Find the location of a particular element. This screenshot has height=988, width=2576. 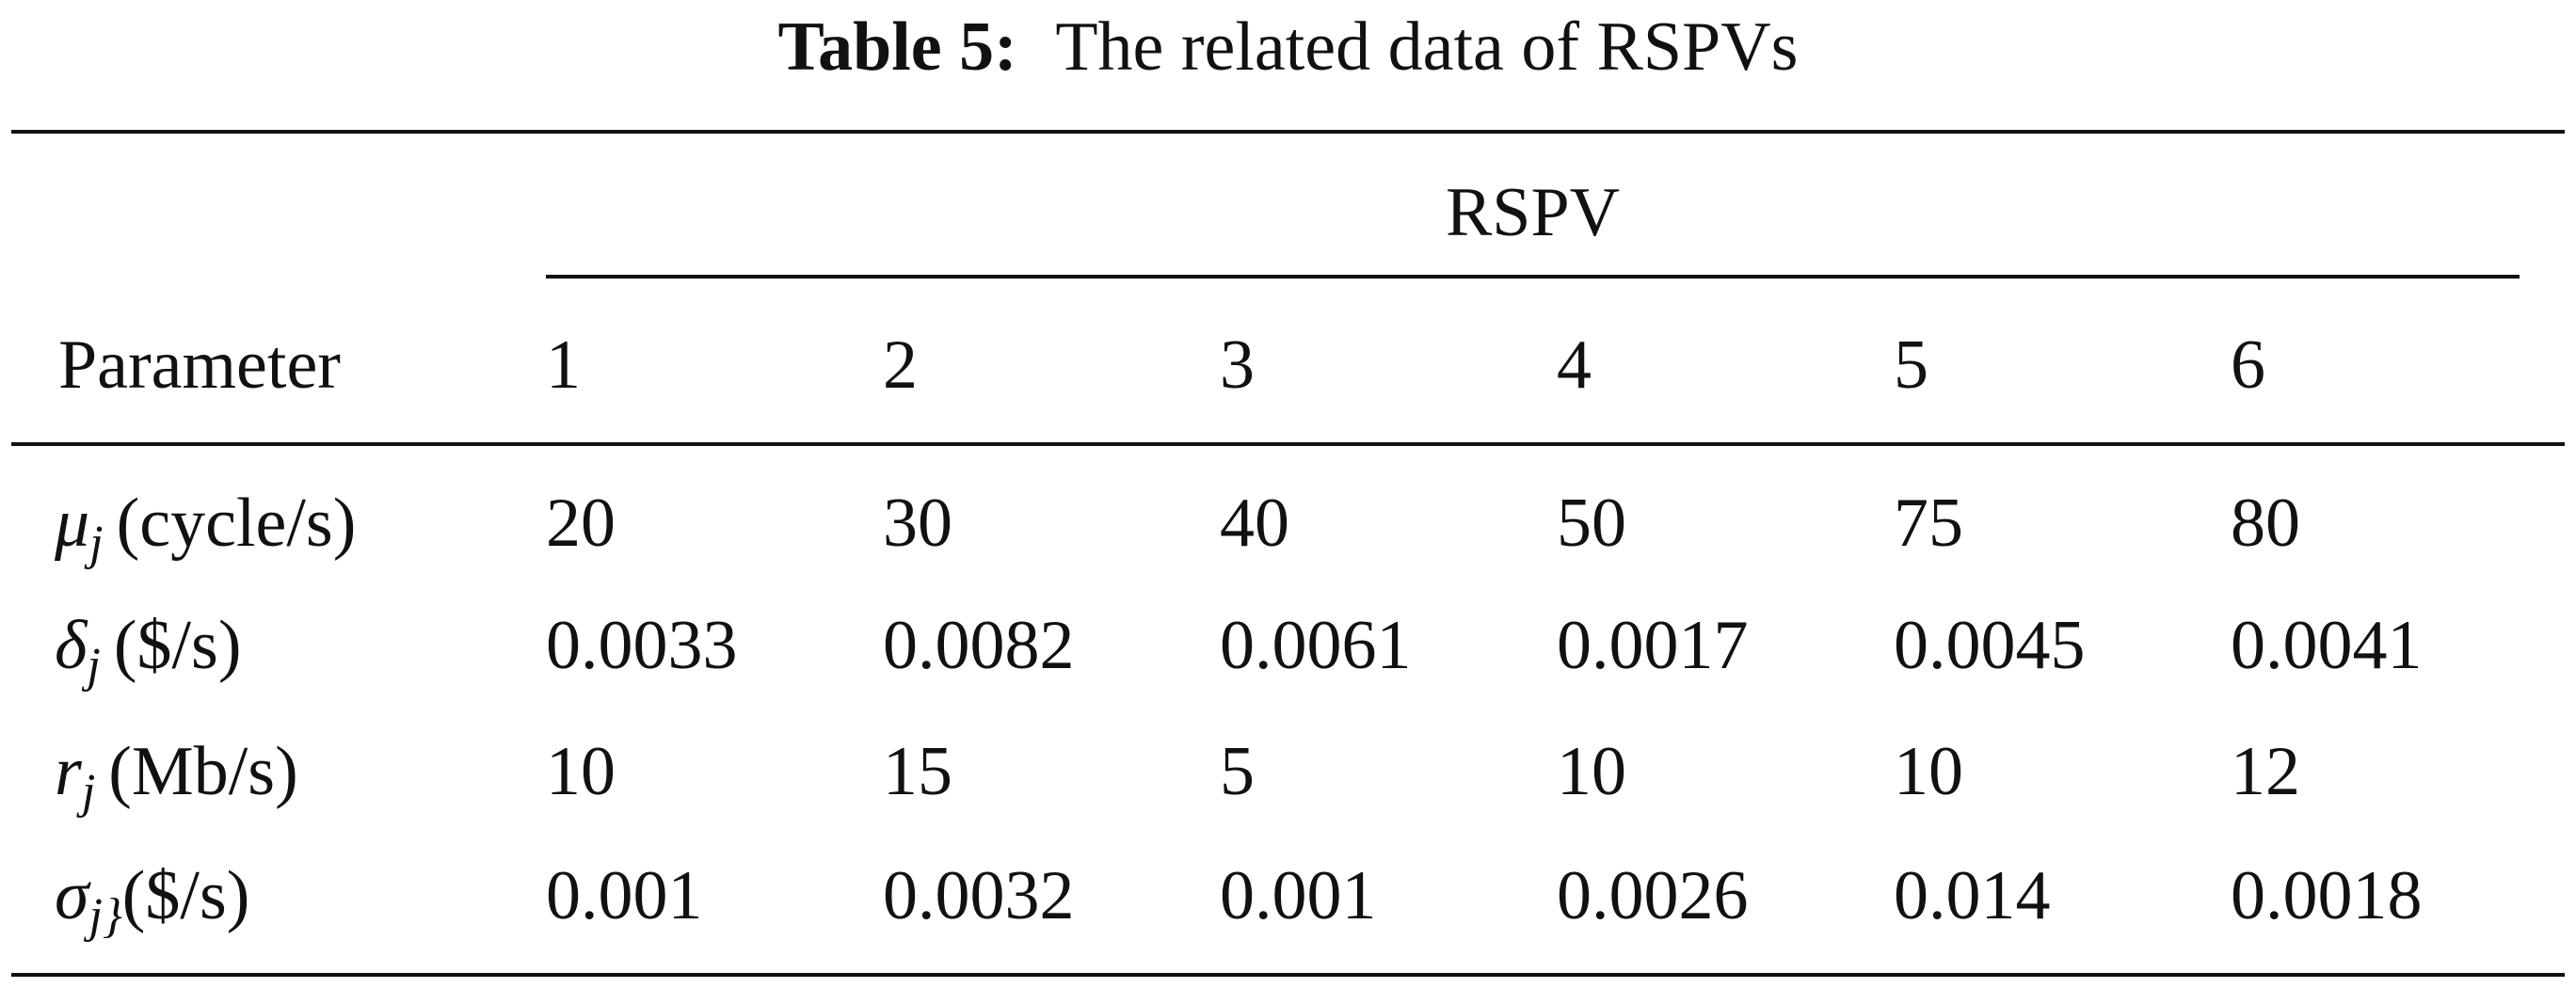

table-cell: 0.0061 is located at coordinates (1316, 645).